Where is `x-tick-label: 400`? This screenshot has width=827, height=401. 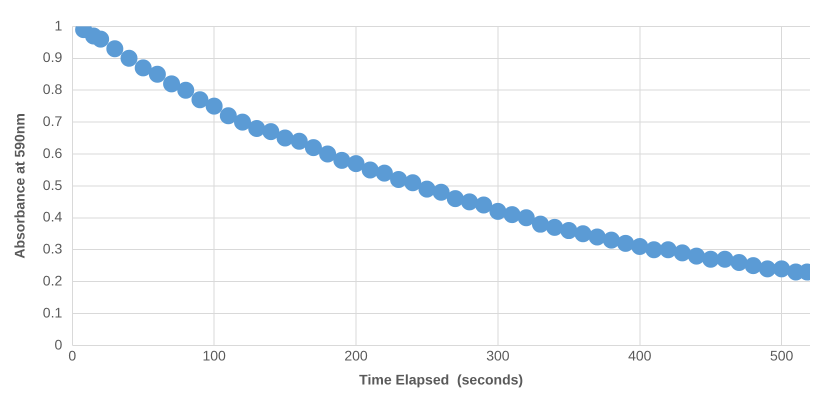 x-tick-label: 400 is located at coordinates (640, 356).